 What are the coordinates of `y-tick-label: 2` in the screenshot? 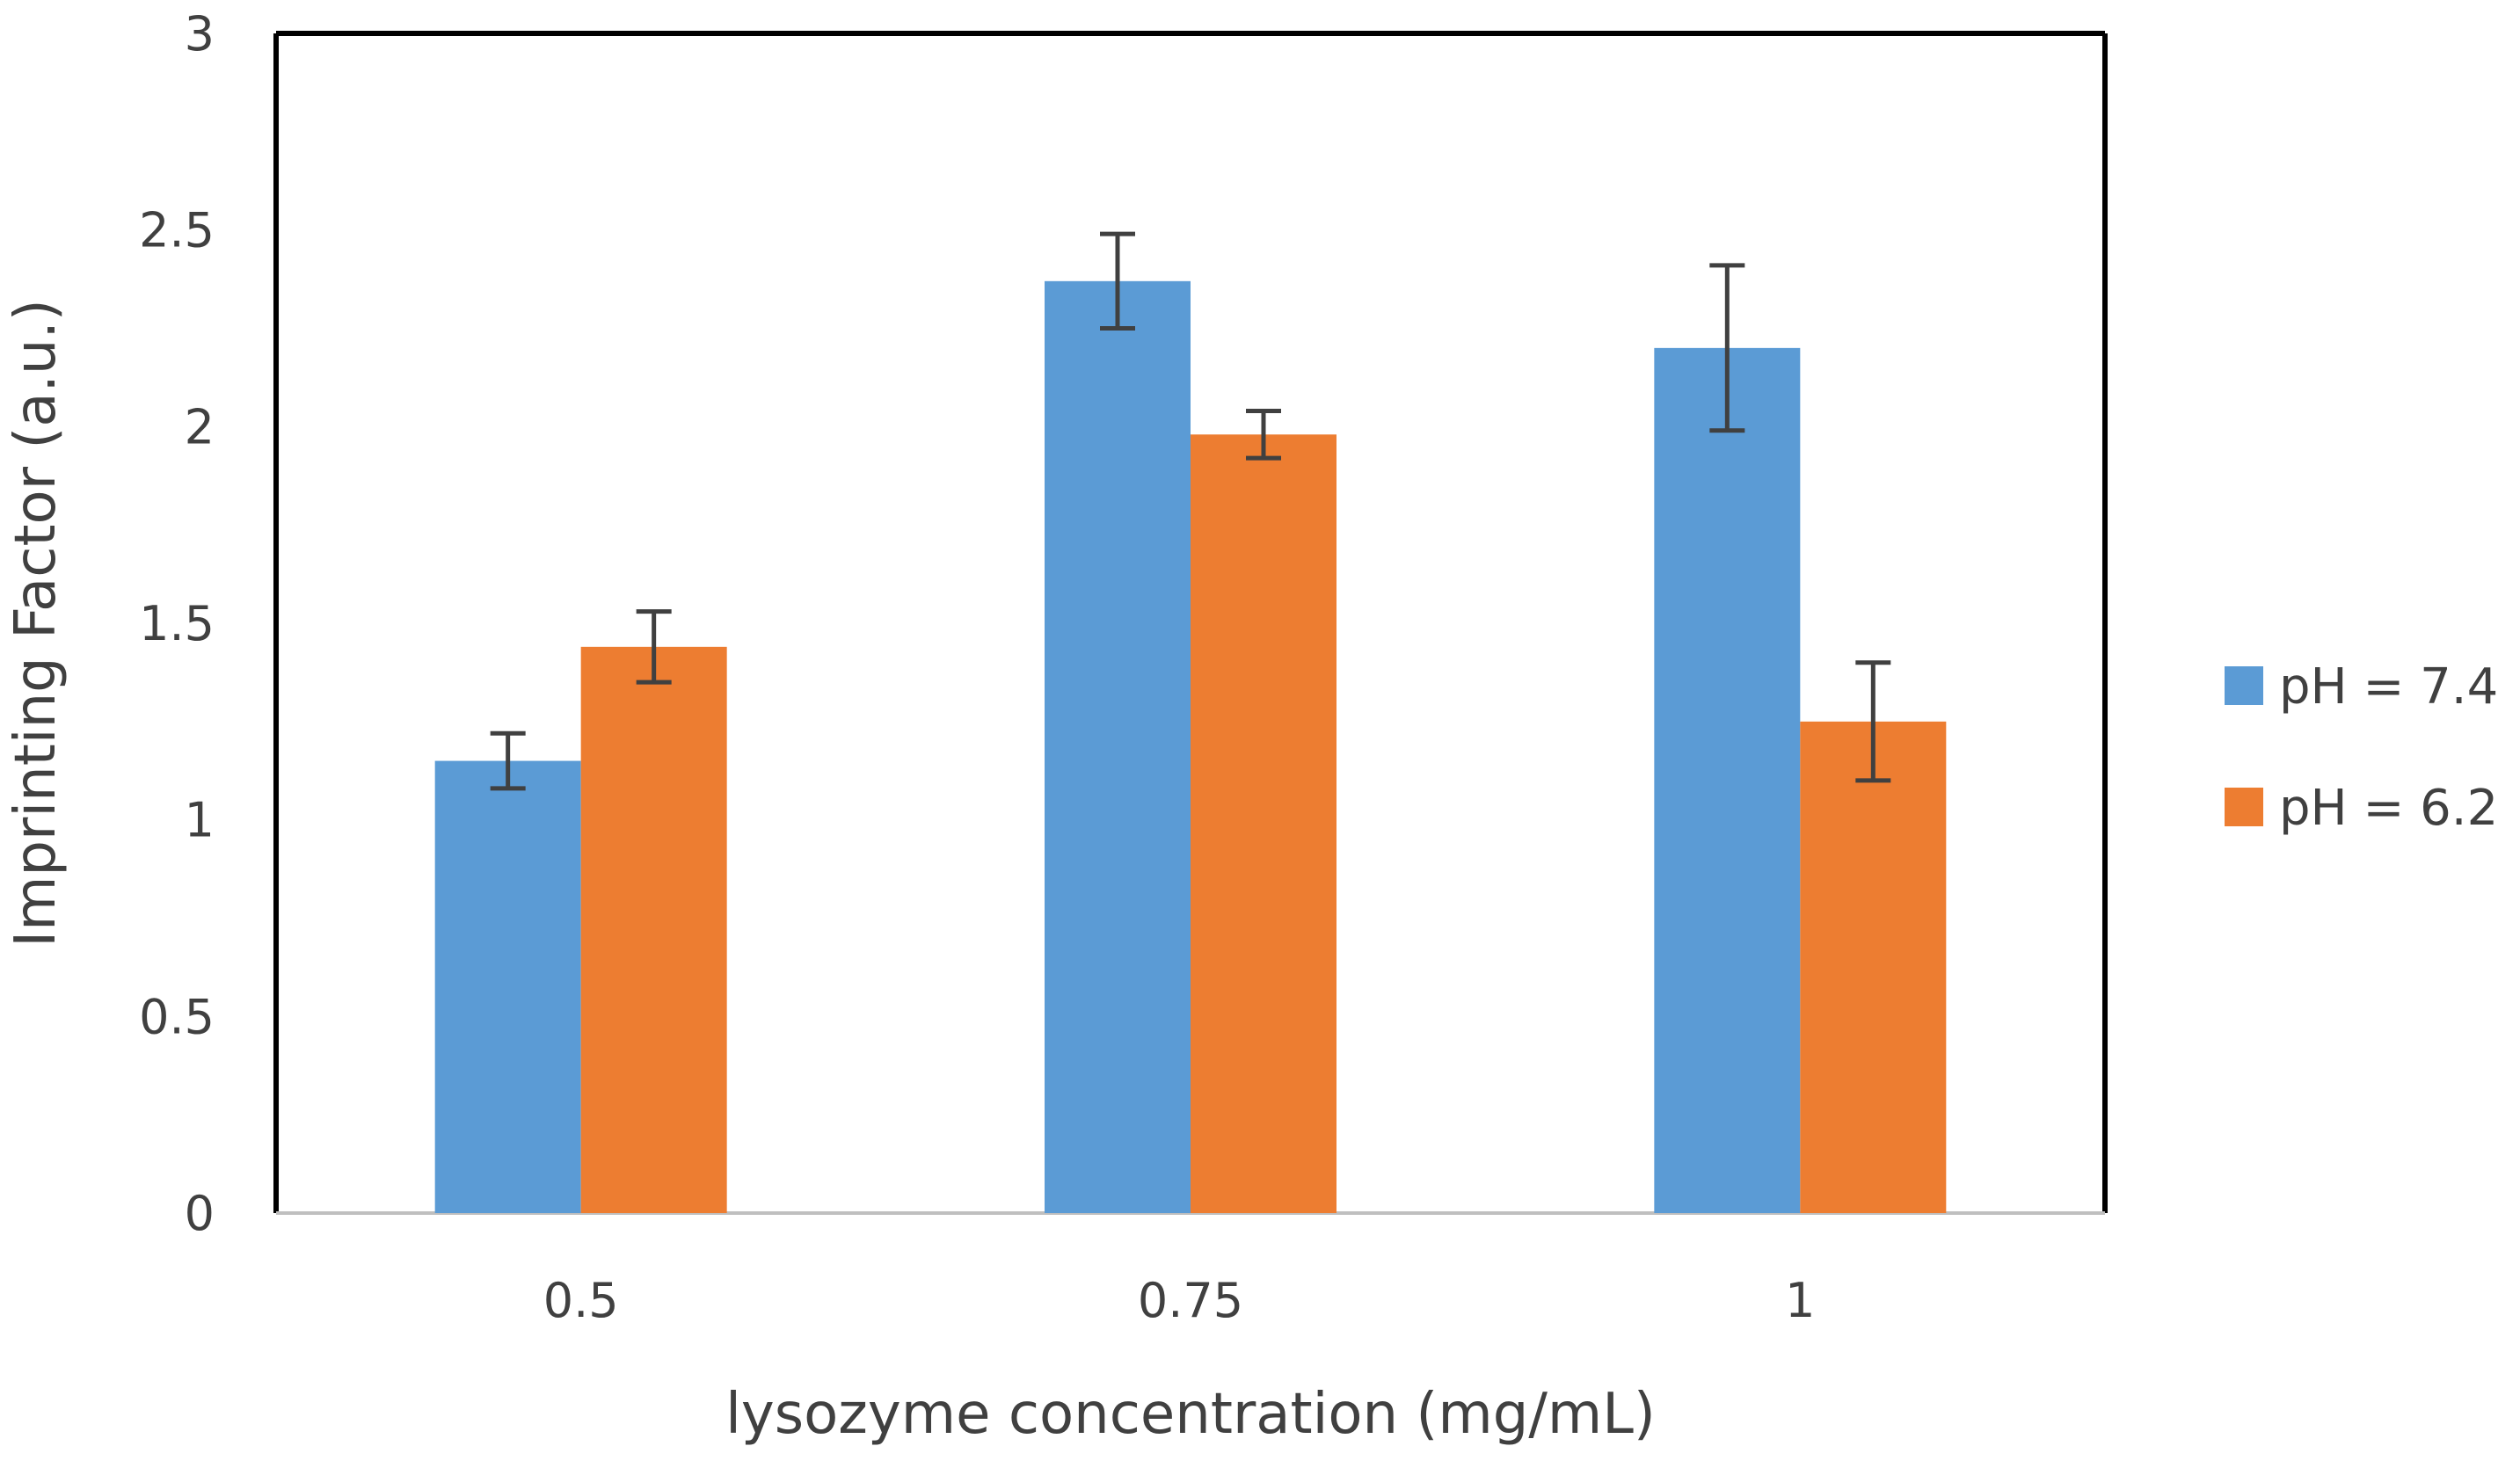 It's located at (200, 427).